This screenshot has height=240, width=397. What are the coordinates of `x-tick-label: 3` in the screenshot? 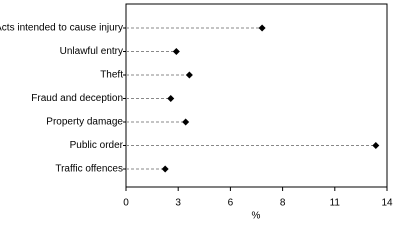 It's located at (178, 203).